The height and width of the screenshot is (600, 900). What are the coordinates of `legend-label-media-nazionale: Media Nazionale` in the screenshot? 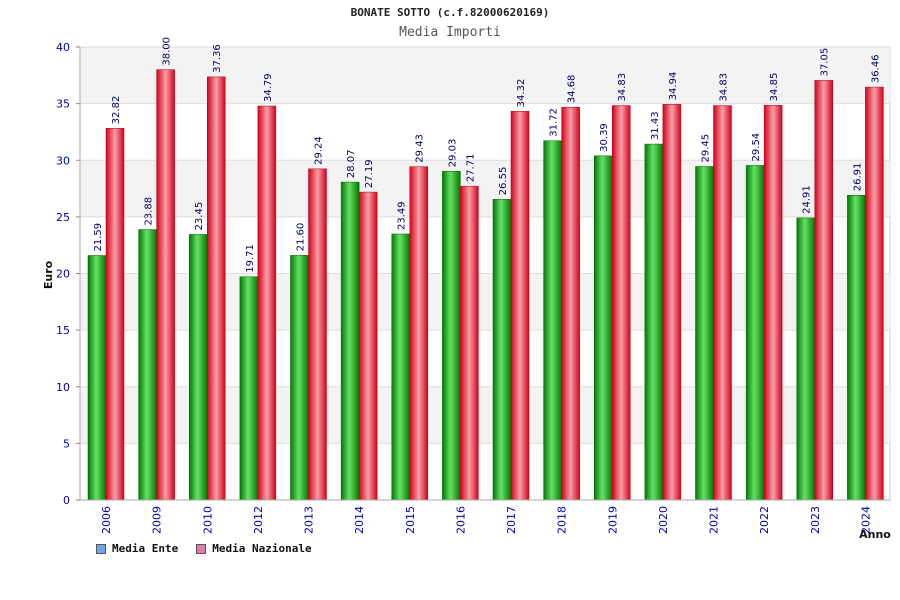 It's located at (262, 548).